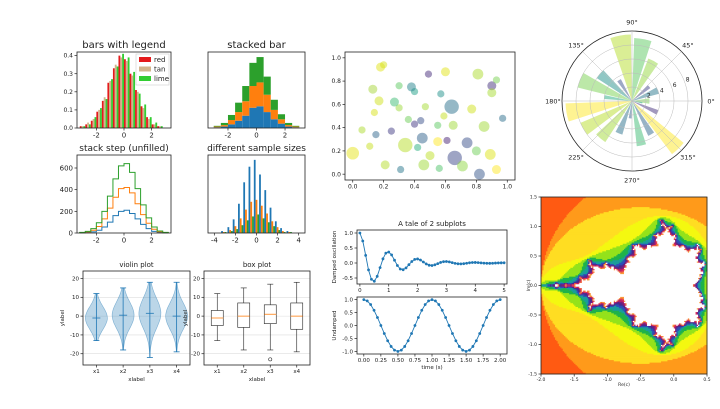 This screenshot has width=720, height=409. I want to click on x-tick-label: 0.8, so click(477, 187).